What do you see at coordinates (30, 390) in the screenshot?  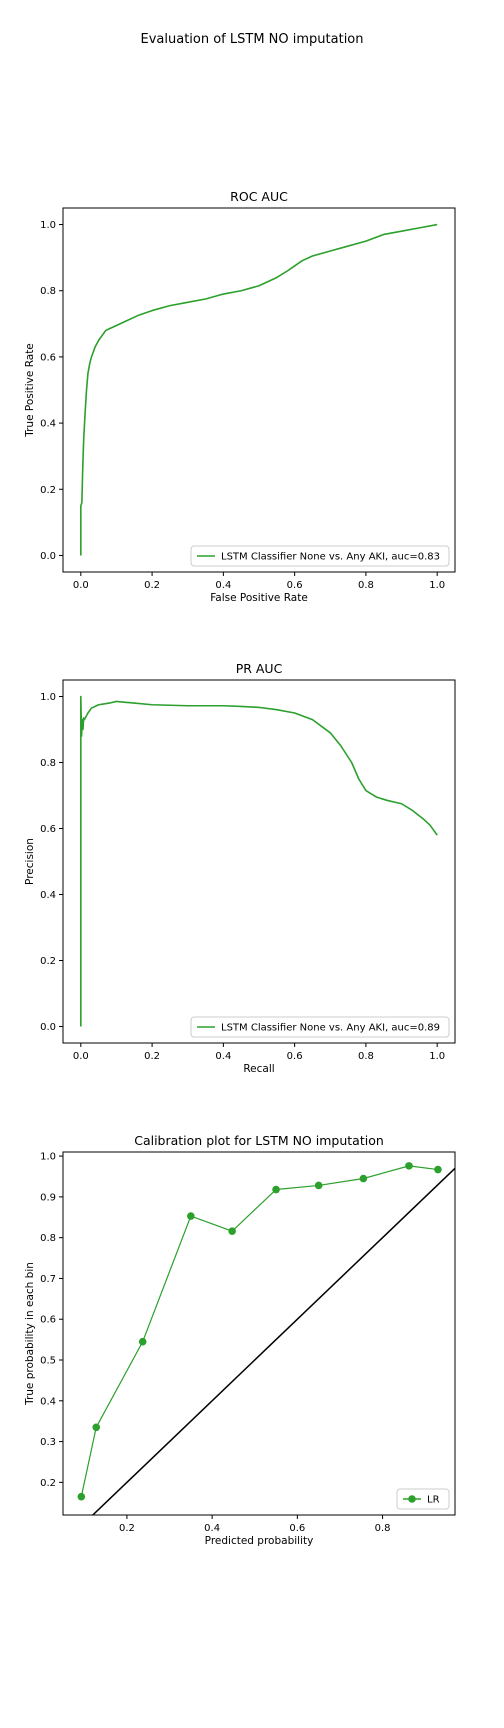 I see `y-axis-label: True Positive Rate` at bounding box center [30, 390].